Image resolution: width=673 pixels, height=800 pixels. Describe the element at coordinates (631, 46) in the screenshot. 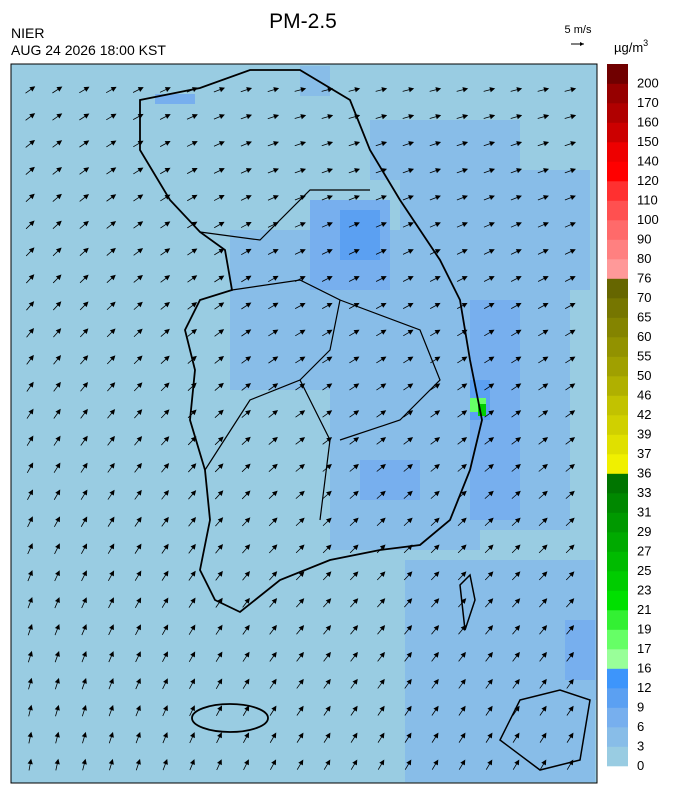

I see `unit: µg/m3` at that location.